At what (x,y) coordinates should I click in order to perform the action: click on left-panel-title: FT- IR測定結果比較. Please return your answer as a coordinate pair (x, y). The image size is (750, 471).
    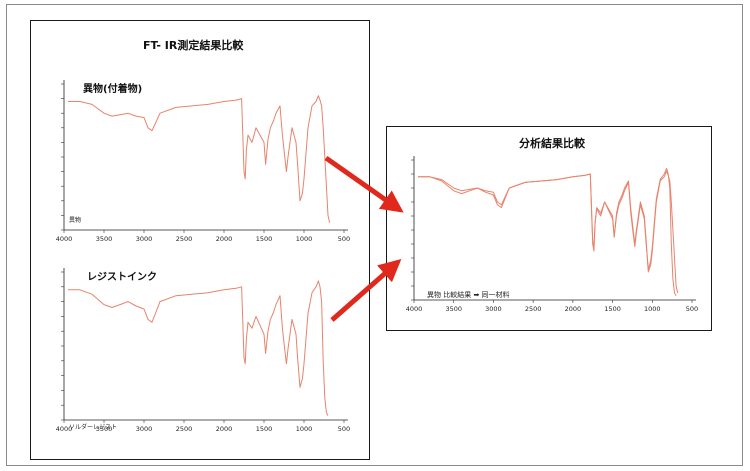
    Looking at the image, I should click on (193, 45).